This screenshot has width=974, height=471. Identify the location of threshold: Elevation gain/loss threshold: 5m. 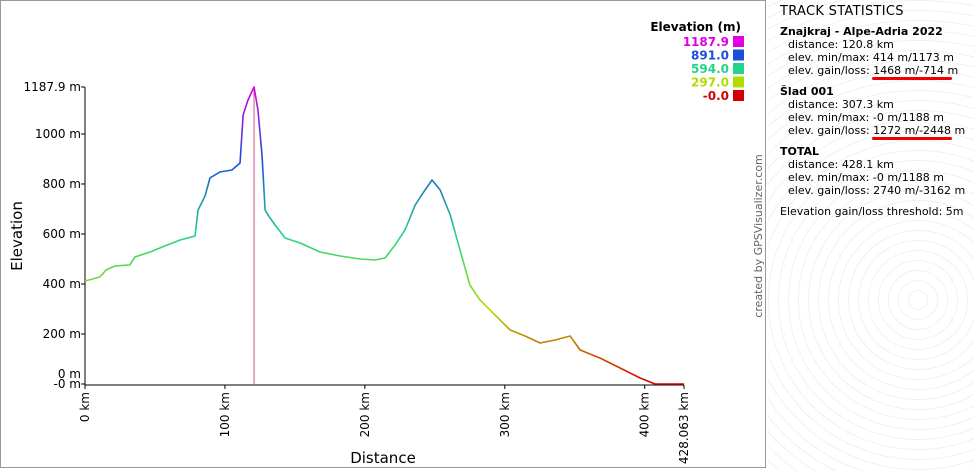
(872, 211).